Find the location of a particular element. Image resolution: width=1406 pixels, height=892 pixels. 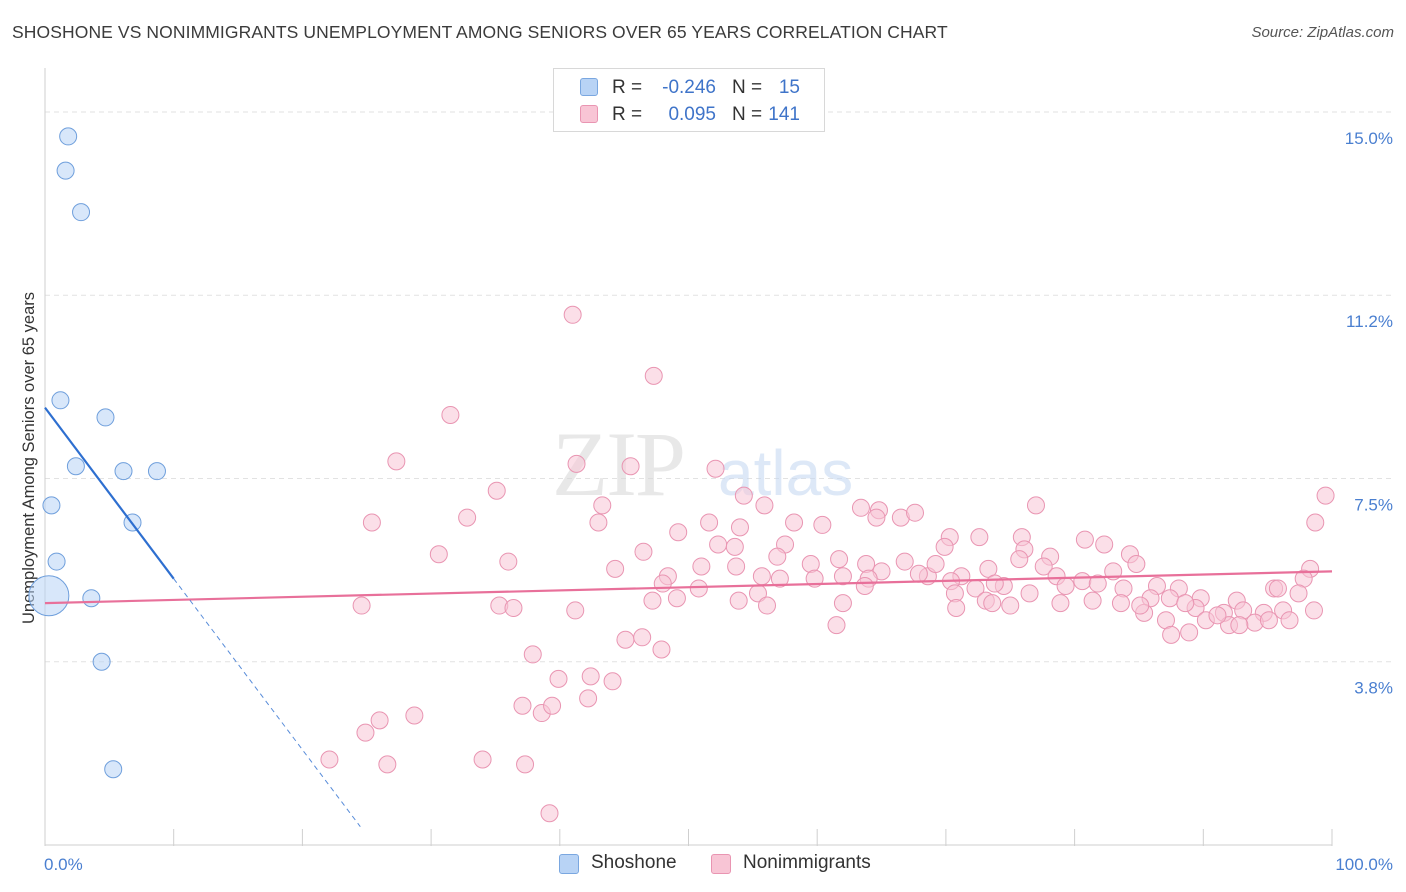

shoshone-trend-extension is located at coordinates (267, 702).